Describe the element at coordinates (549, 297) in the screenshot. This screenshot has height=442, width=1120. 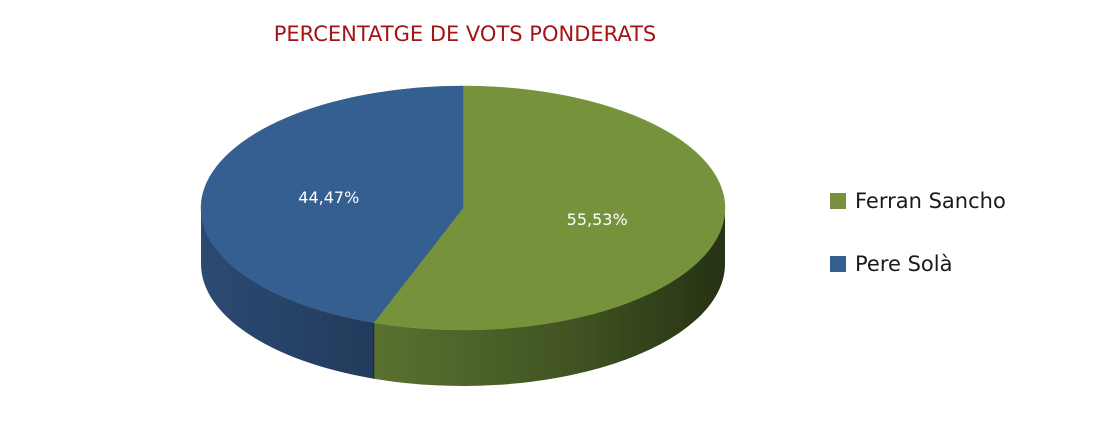
I see `pie-side-ferran-sancho` at that location.